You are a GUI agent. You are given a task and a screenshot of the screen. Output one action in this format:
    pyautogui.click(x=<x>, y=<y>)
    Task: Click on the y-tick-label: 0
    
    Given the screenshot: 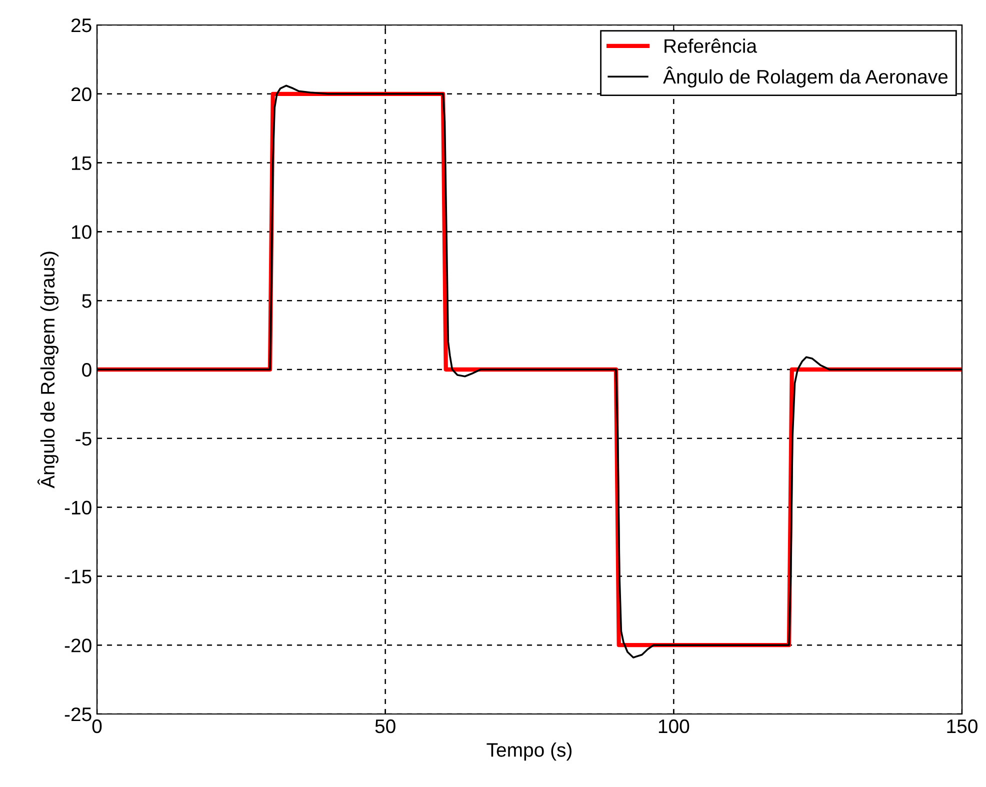 What is the action you would take?
    pyautogui.click(x=87, y=369)
    